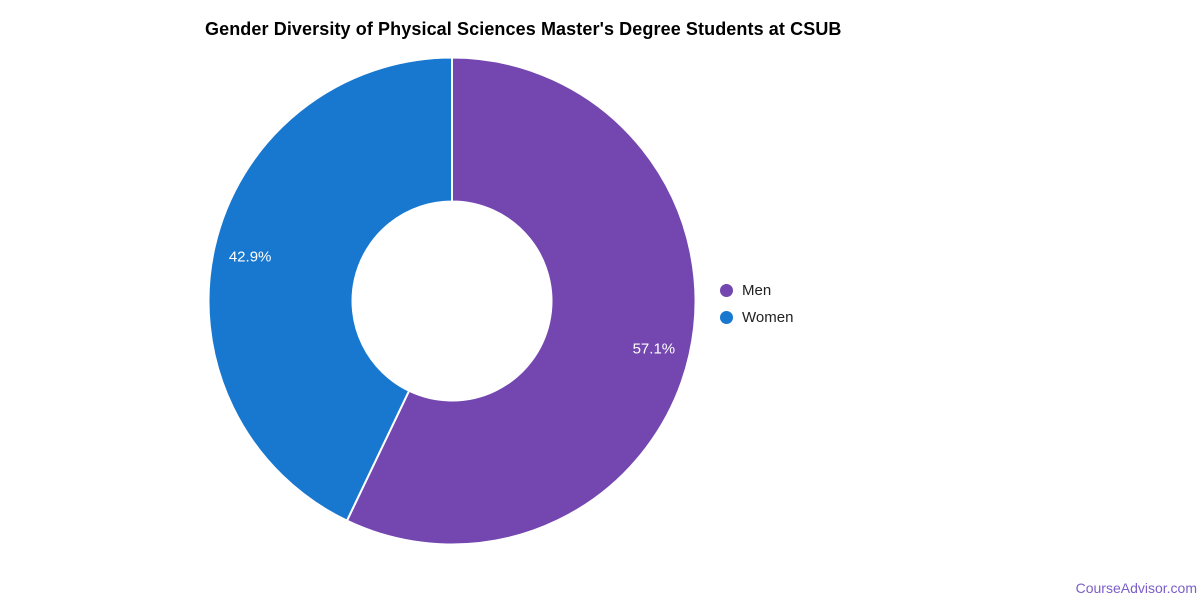  Describe the element at coordinates (756, 303) in the screenshot. I see `legend: Men Women` at that location.